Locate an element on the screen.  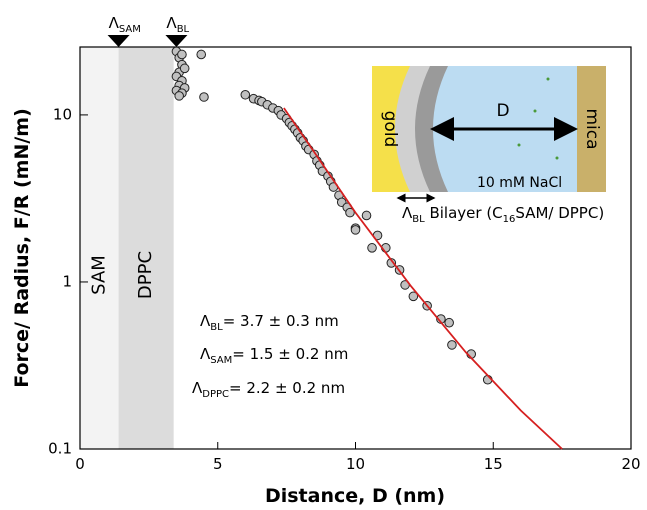
annotation-text: = 1.5 ± 0.2 nm is located at coordinates (290, 354).